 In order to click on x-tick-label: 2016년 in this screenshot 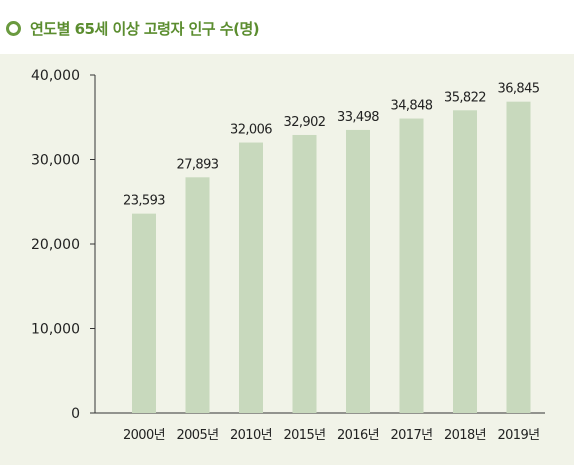, I will do `click(358, 435)`.